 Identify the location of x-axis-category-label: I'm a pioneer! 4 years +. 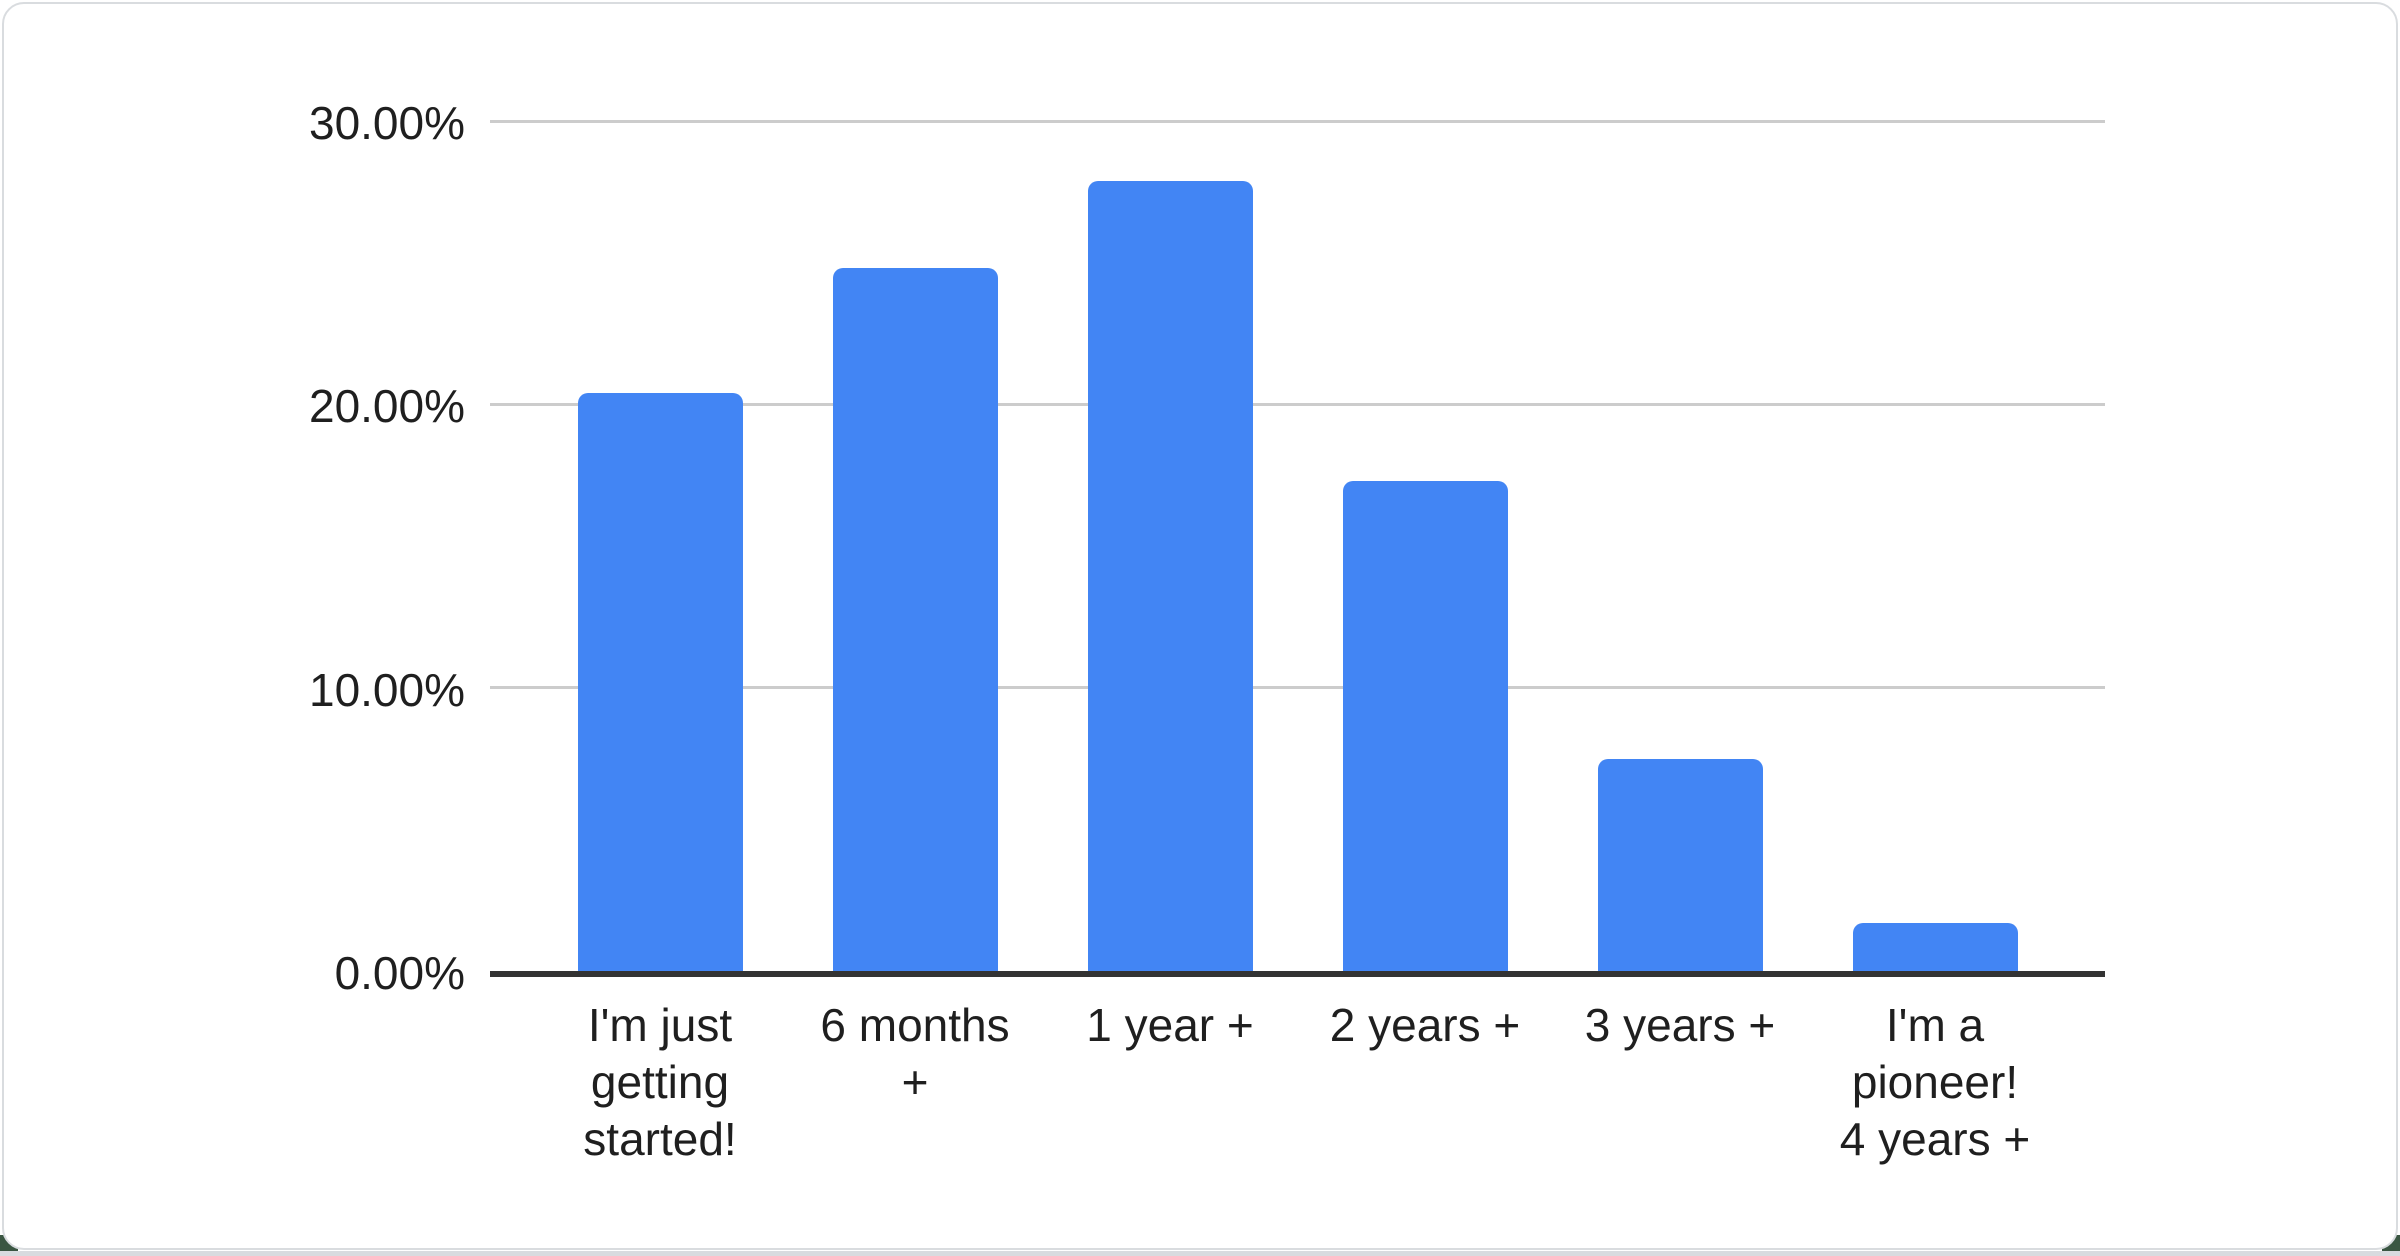
(1935, 1082).